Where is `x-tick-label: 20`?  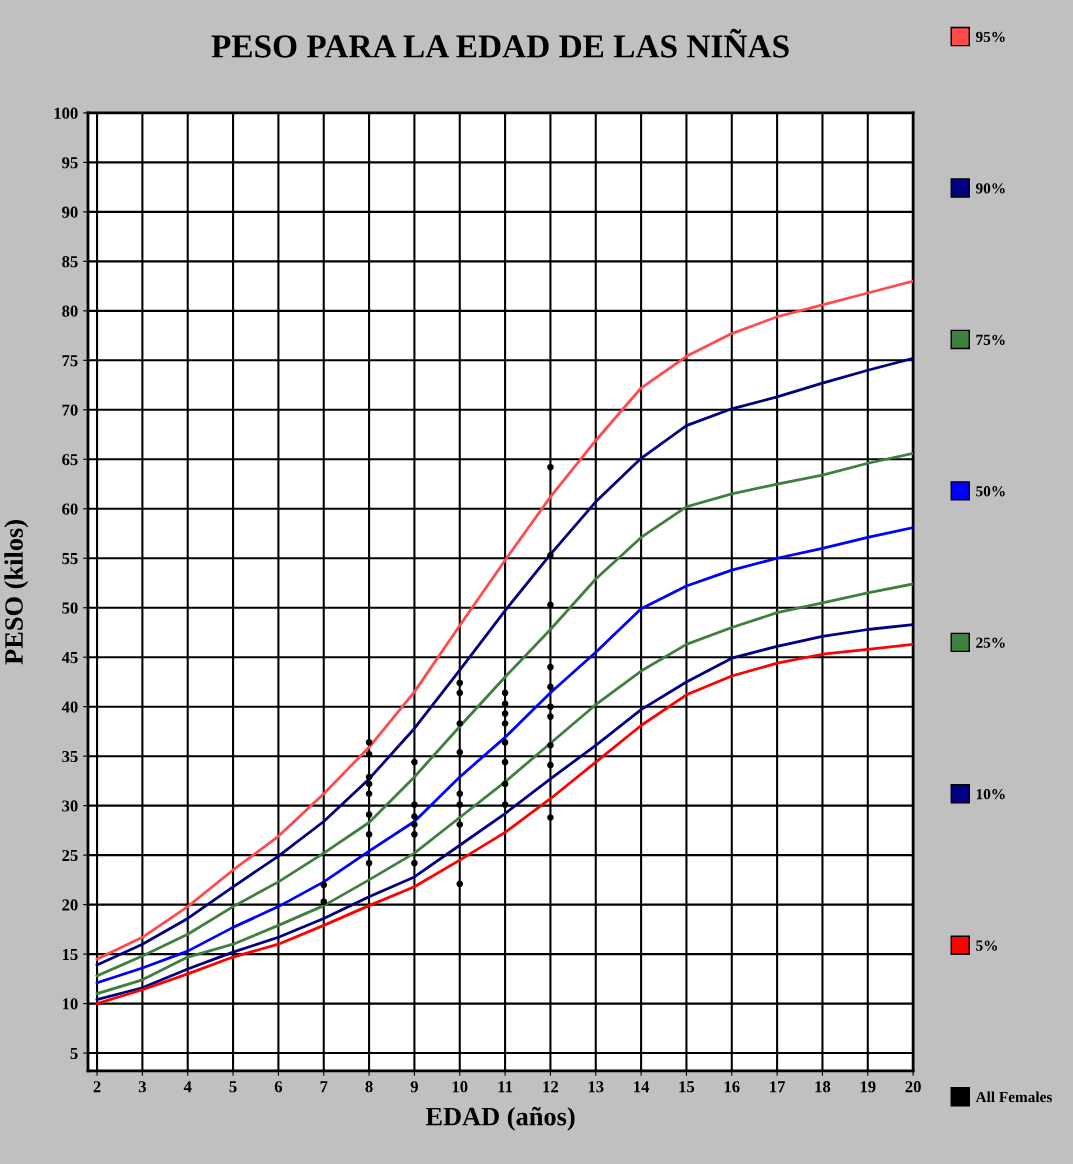
x-tick-label: 20 is located at coordinates (913, 1087).